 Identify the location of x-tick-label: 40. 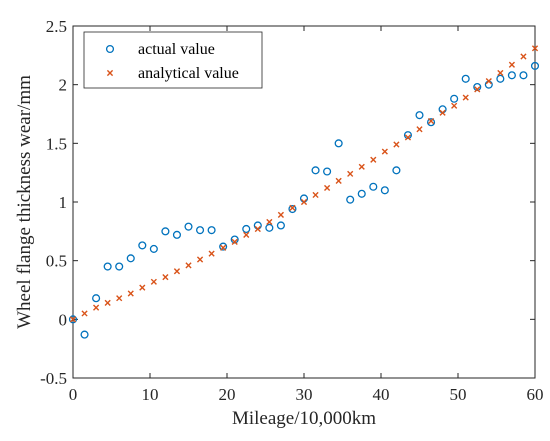
(381, 394).